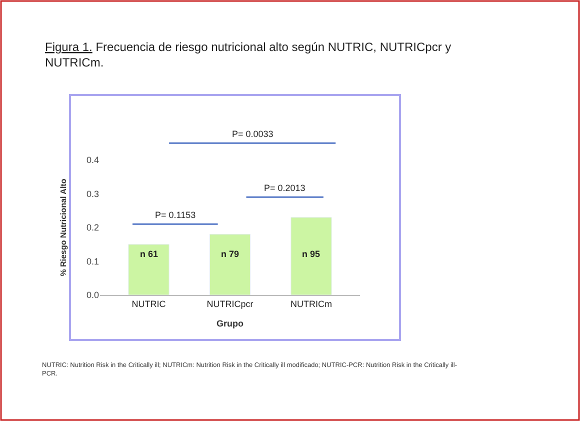 The width and height of the screenshot is (581, 422). Describe the element at coordinates (253, 134) in the screenshot. I see `text: P= 0.0033` at that location.